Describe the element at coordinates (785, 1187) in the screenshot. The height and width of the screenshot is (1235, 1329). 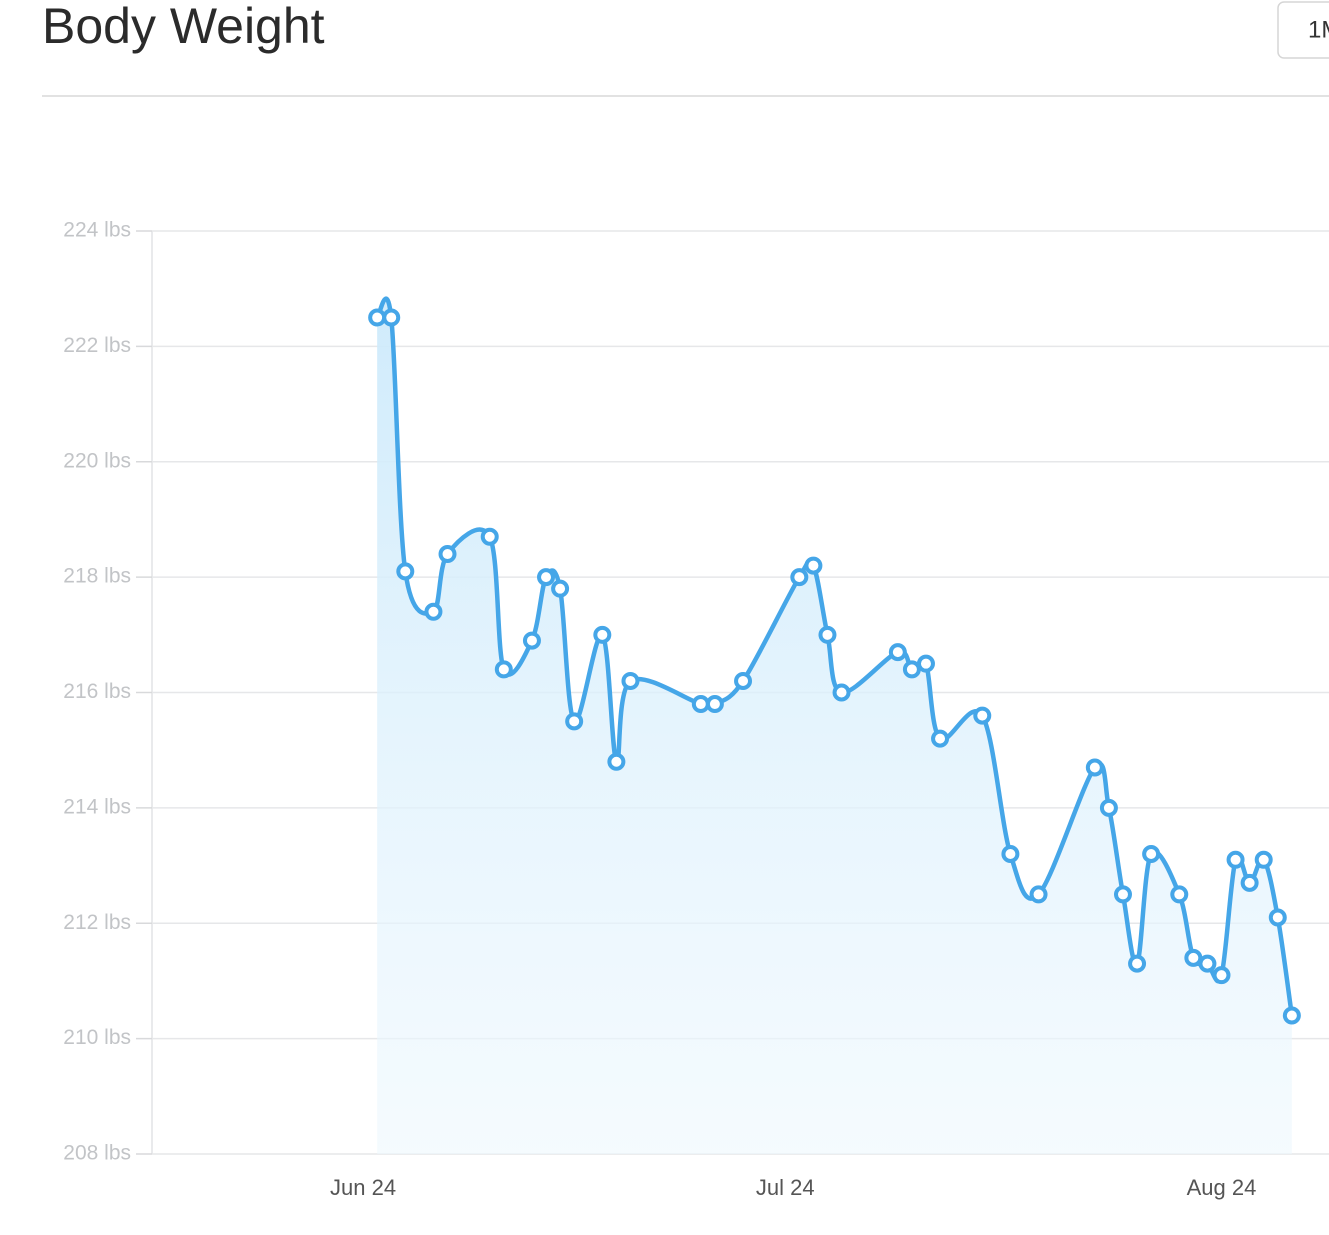
I see `x-tick-label: Jul 24` at that location.